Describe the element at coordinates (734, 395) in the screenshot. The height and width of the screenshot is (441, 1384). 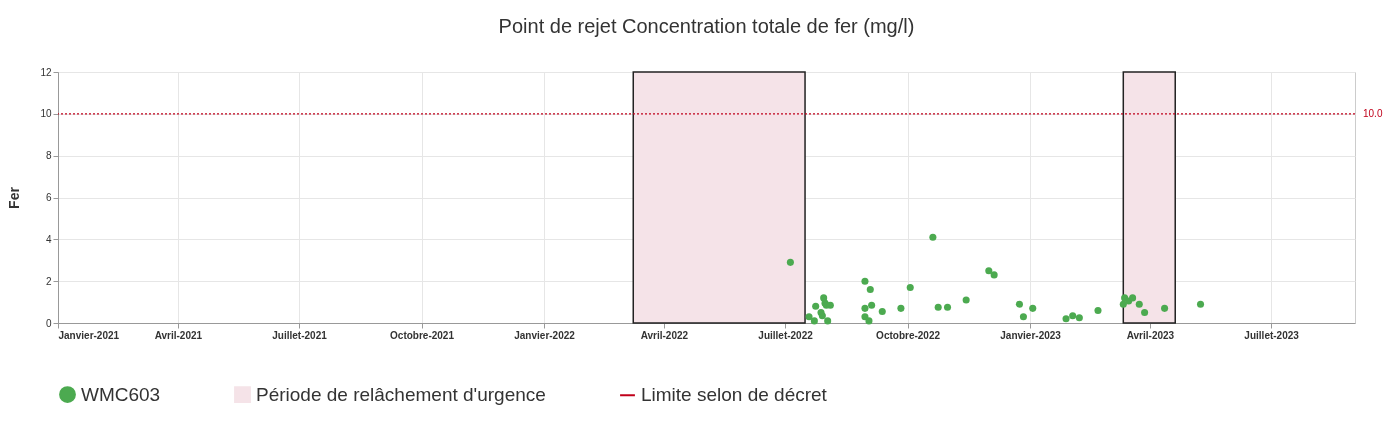
I see `legend-label: Limite selon de décret` at that location.